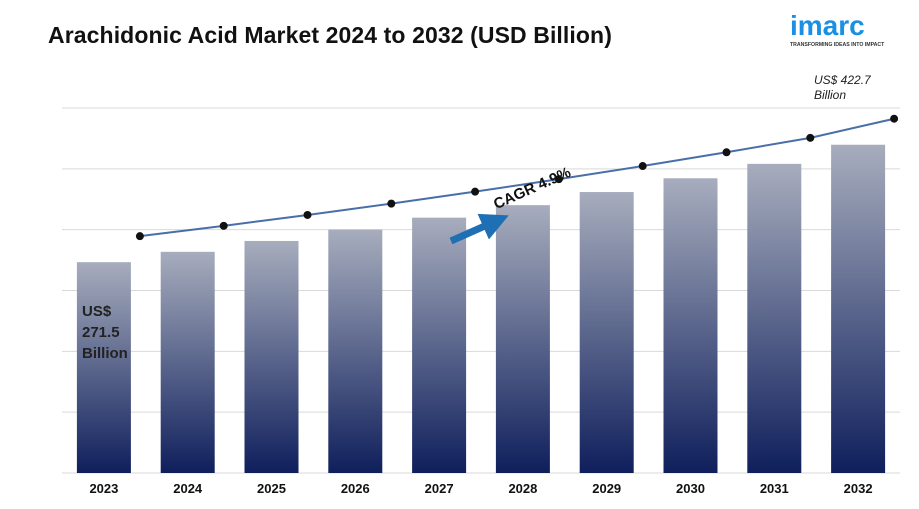 This screenshot has width=919, height=509. I want to click on imarc-logo: imarc TRANSFORMING IDEAS INTO IMPACT, so click(837, 29).